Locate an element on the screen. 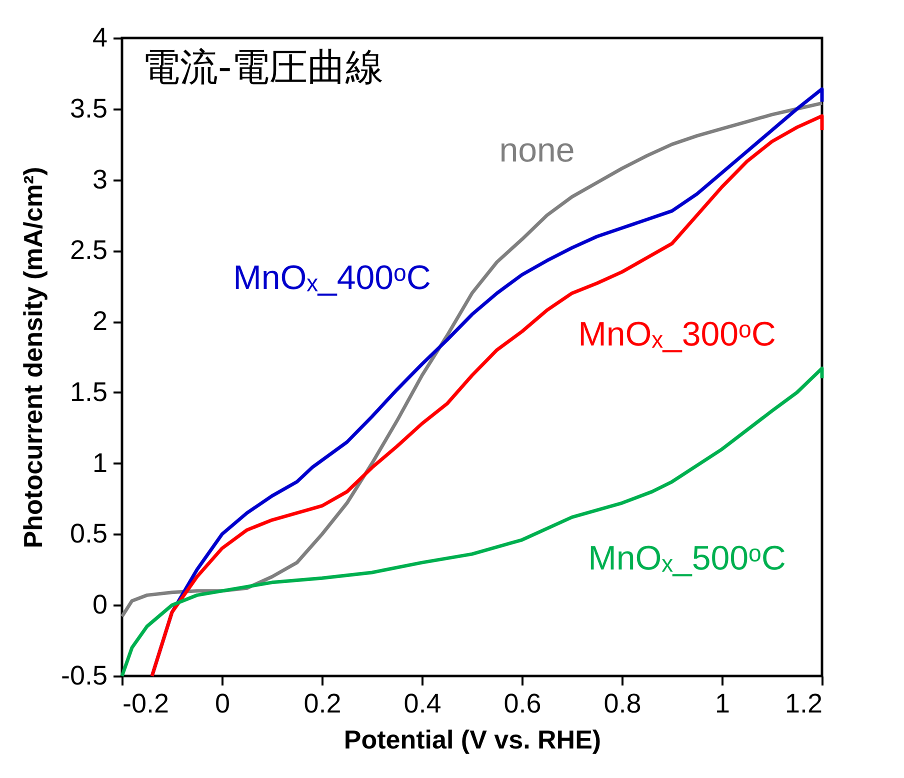 This screenshot has height=778, width=904. y-tick-label: 2 is located at coordinates (100, 321).